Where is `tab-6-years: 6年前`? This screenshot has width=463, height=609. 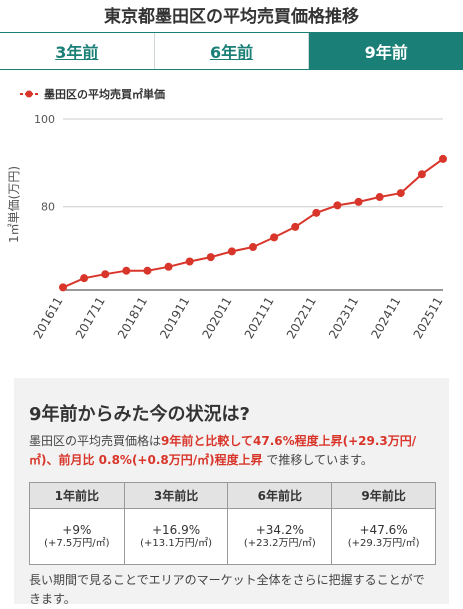
tab-6-years: 6年前 is located at coordinates (232, 51).